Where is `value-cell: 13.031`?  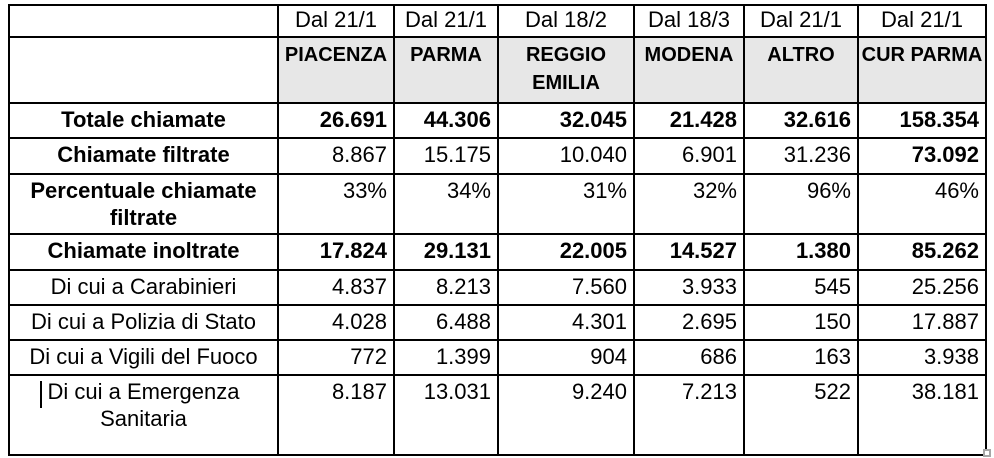 value-cell: 13.031 is located at coordinates (446, 415).